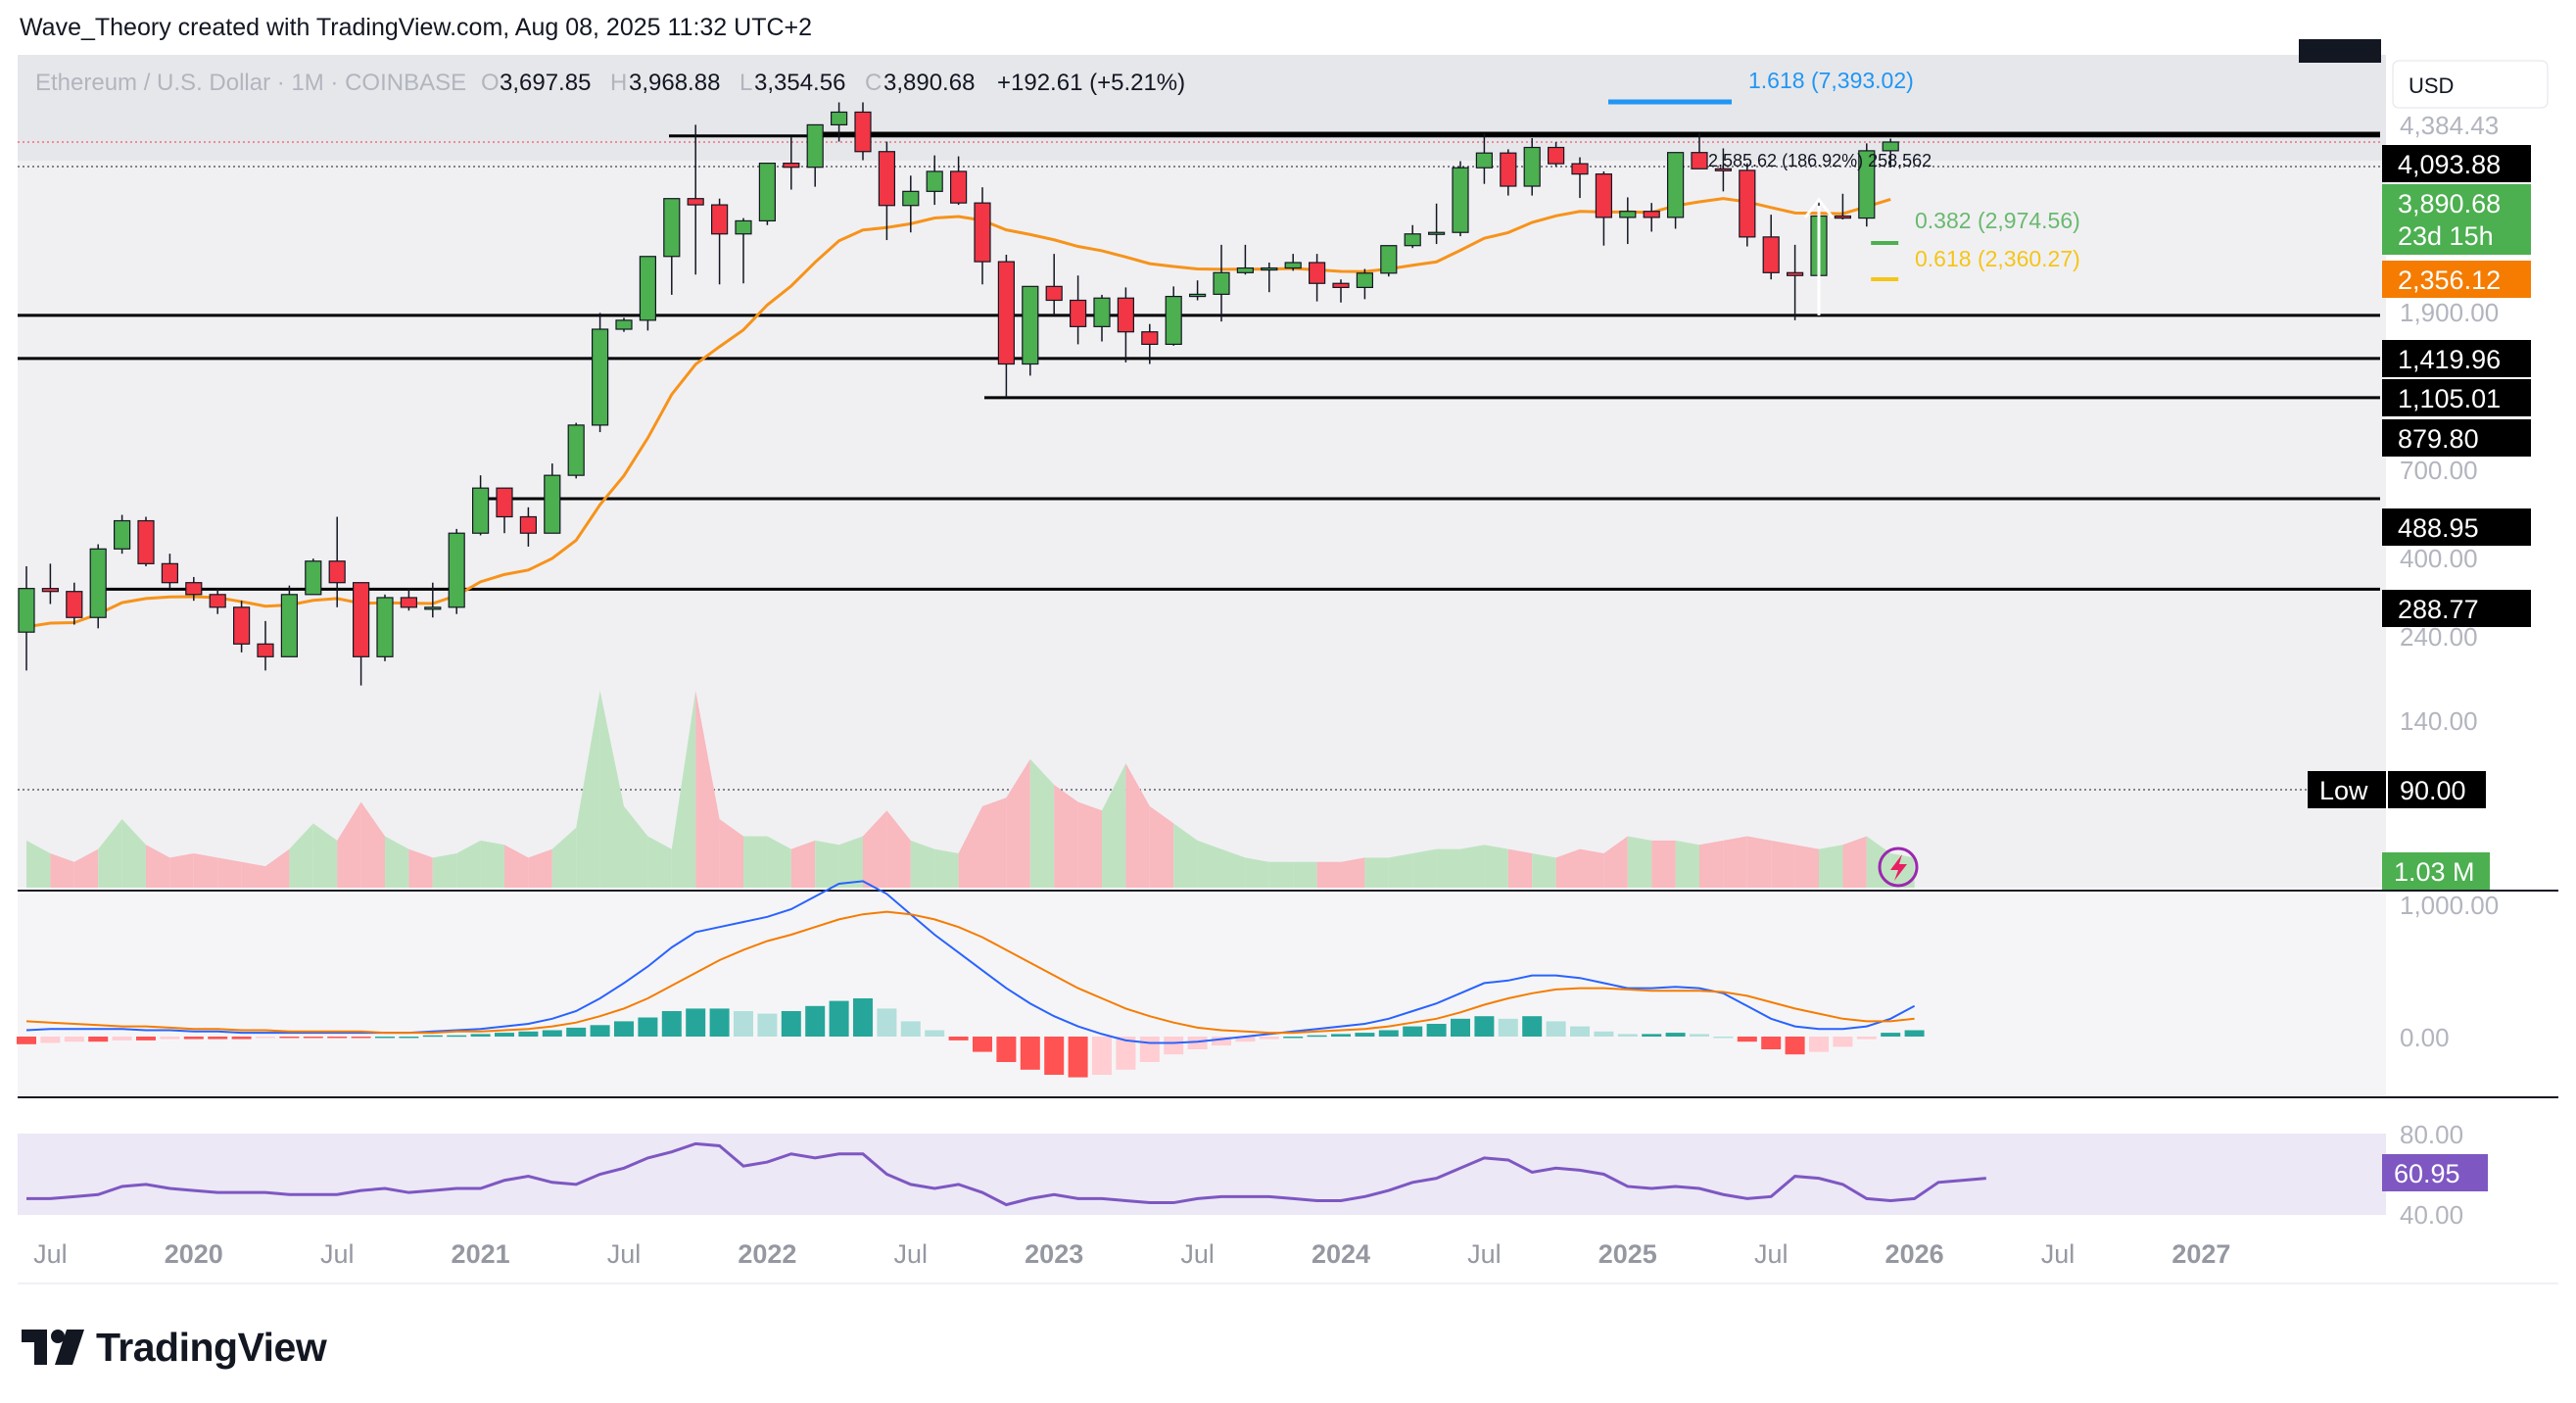 The height and width of the screenshot is (1403, 2576). Describe the element at coordinates (175, 1348) in the screenshot. I see `tradingview-logo: TradingView` at that location.